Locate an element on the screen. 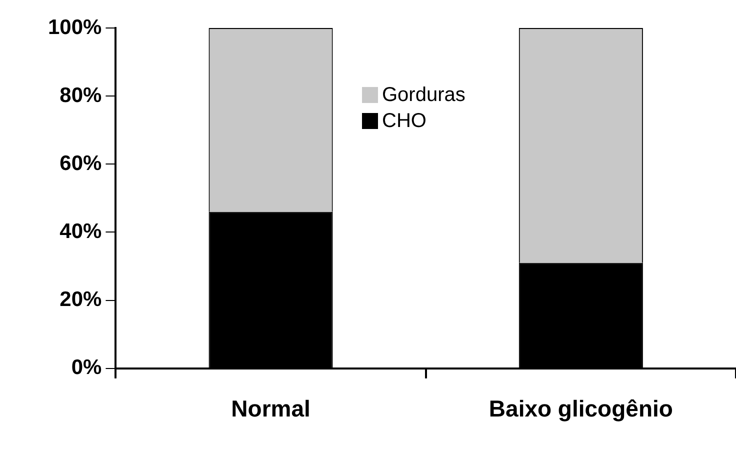  x-tick-label: Baixo glicogênio is located at coordinates (580, 409).